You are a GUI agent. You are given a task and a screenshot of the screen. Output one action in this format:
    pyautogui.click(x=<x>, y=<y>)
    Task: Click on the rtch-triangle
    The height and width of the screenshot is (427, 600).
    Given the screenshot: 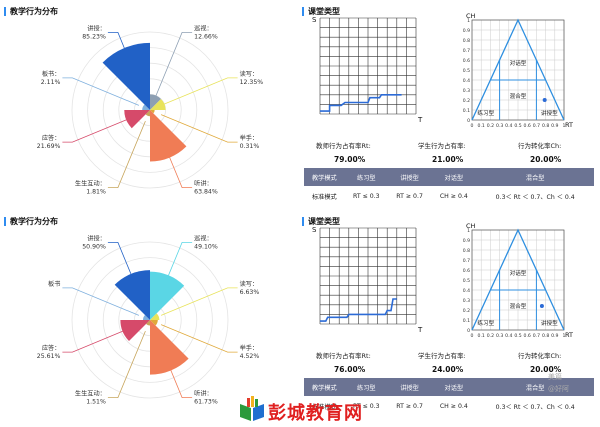 What is the action you would take?
    pyautogui.click(x=518, y=69)
    